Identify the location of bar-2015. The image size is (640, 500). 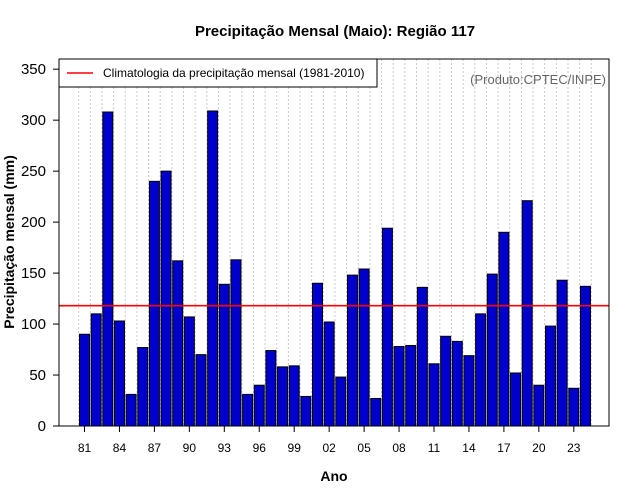
(481, 370).